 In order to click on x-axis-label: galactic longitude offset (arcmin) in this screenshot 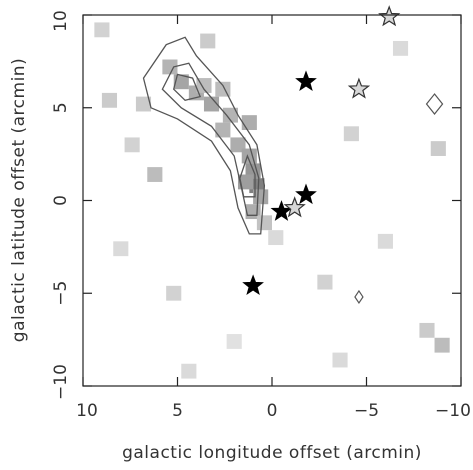, I will do `click(272, 453)`.